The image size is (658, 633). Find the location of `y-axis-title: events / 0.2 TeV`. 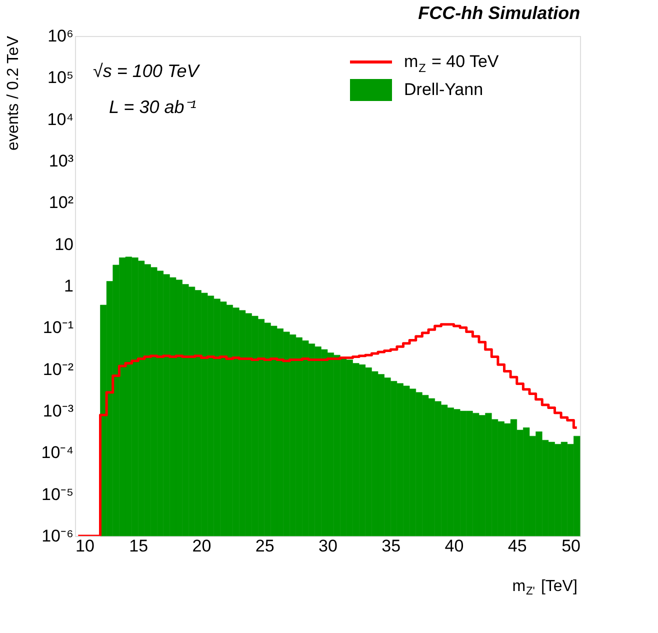

y-axis-title: events / 0.2 TeV is located at coordinates (13, 93).